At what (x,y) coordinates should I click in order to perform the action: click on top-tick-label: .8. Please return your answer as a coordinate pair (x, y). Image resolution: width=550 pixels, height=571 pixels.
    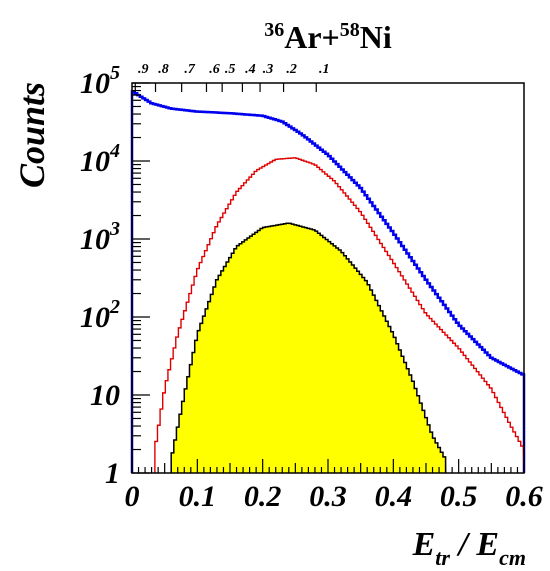
    Looking at the image, I should click on (163, 69).